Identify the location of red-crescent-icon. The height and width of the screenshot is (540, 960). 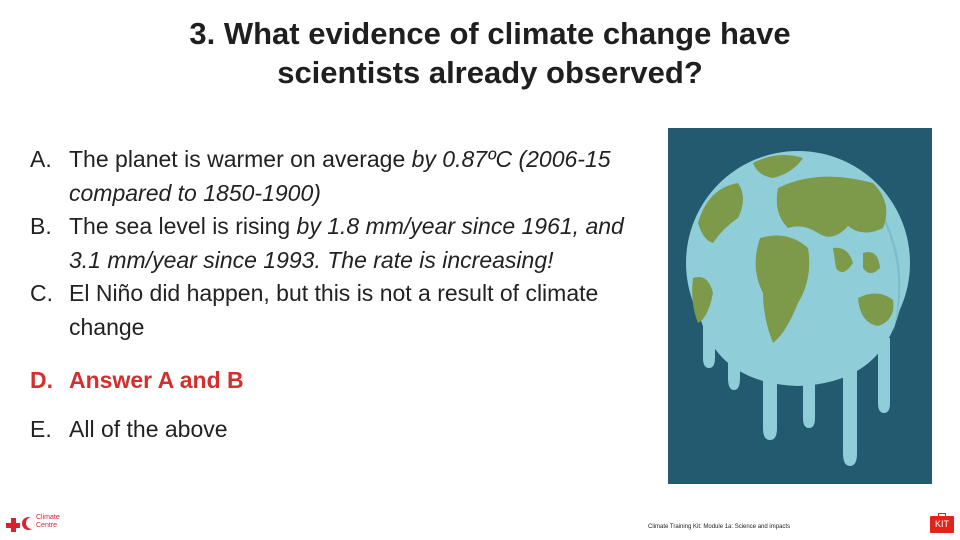
(28, 523).